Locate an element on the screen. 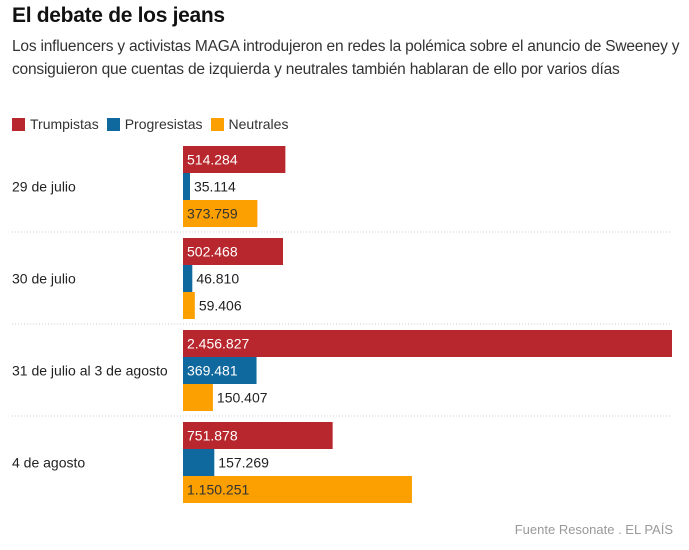 Image resolution: width=689 pixels, height=550 pixels. bar-group: 30 de julio 502.468 46.810 59.406 is located at coordinates (148, 278).